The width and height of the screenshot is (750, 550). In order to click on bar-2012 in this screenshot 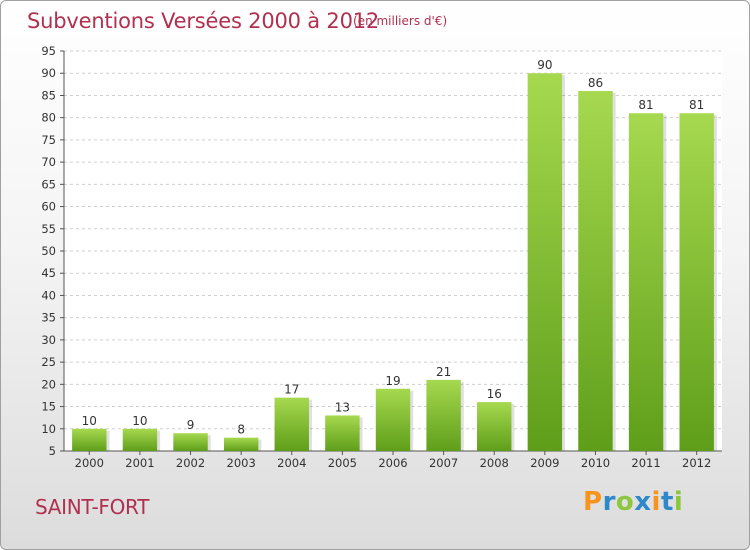, I will do `click(696, 282)`.